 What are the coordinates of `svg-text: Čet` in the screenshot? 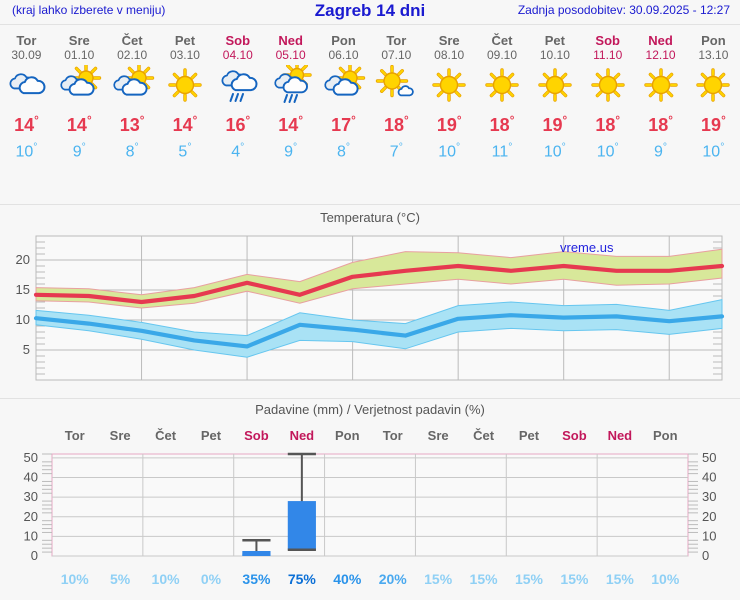 It's located at (484, 435).